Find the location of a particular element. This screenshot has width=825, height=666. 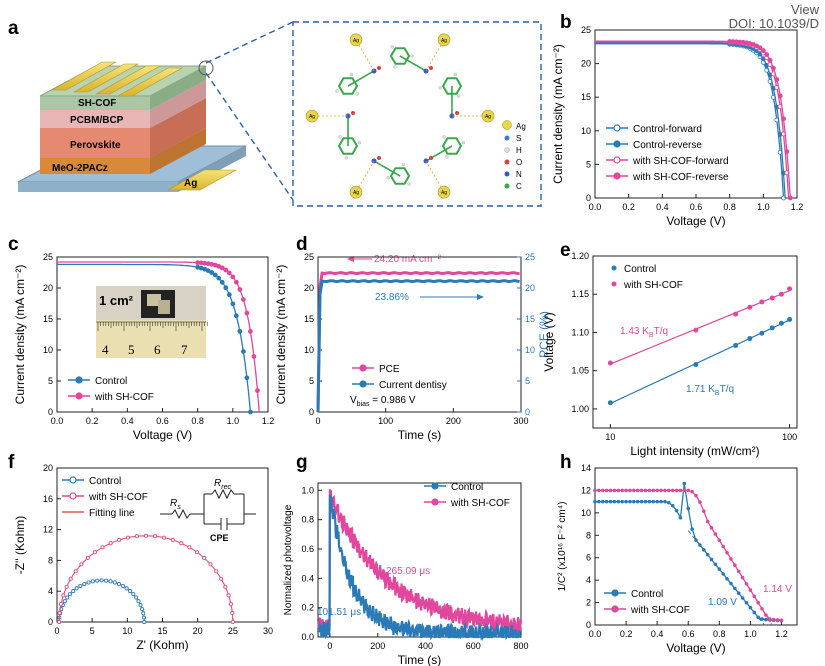

x-tick-label-f: 0 is located at coordinates (56, 631).